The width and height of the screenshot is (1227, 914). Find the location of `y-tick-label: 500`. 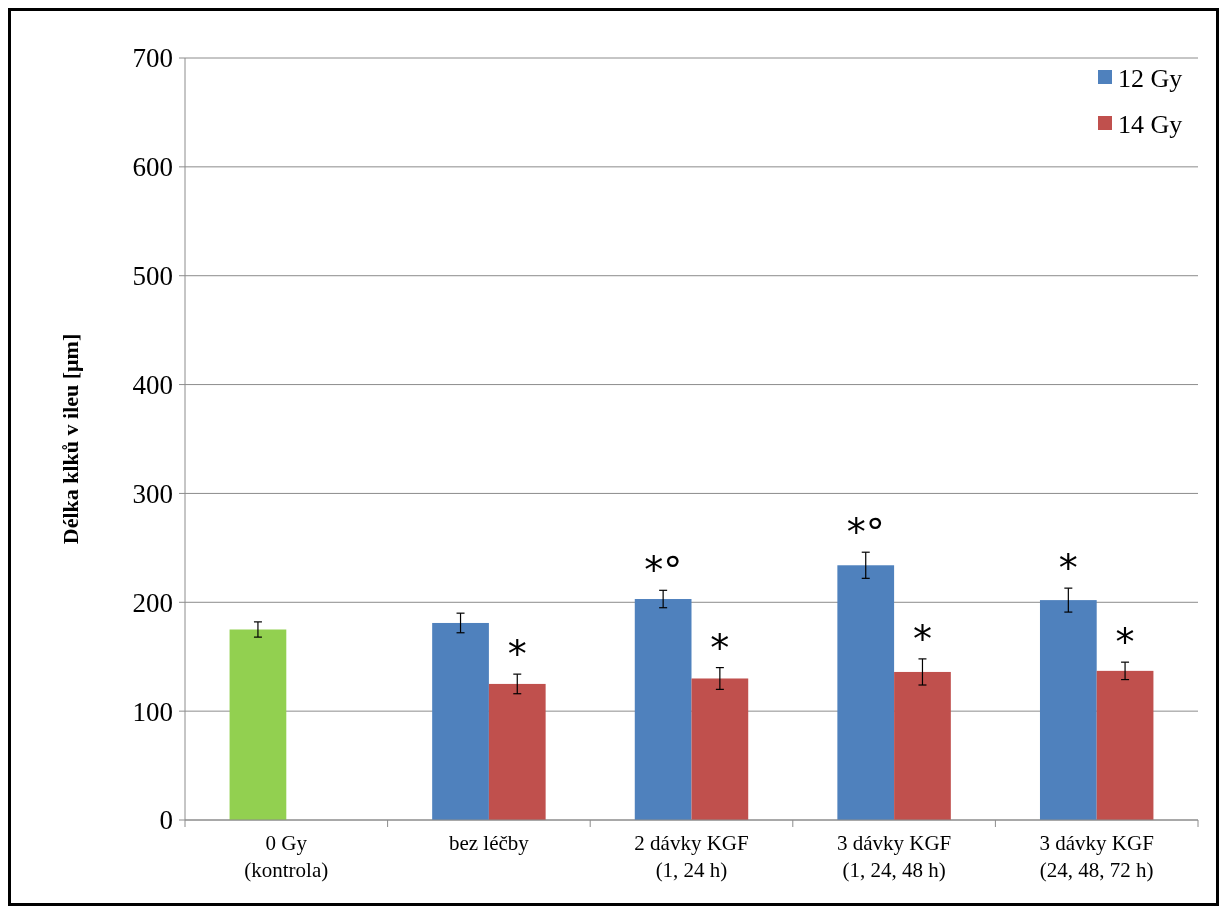

y-tick-label: 500 is located at coordinates (152, 276).